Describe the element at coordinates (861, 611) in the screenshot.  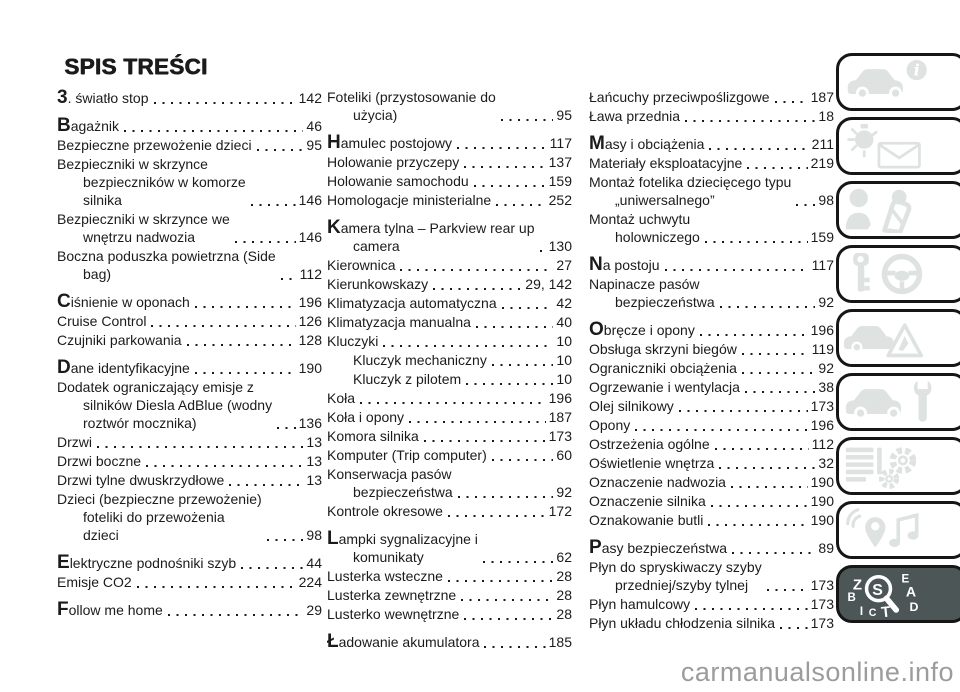
I see `svg-text: I` at that location.